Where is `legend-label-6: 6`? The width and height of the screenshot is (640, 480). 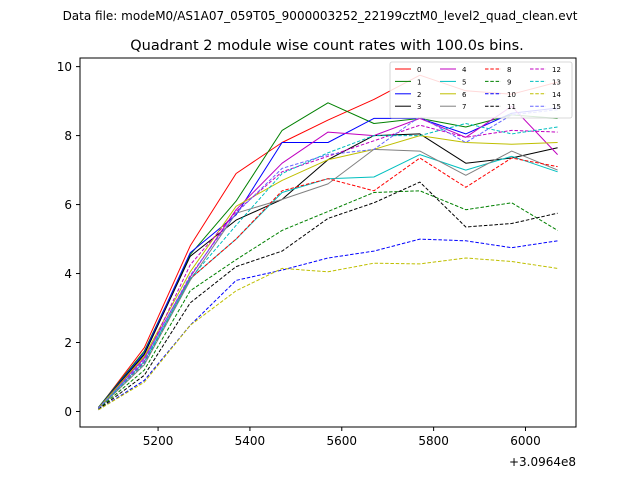 legend-label-6: 6 is located at coordinates (464, 95).